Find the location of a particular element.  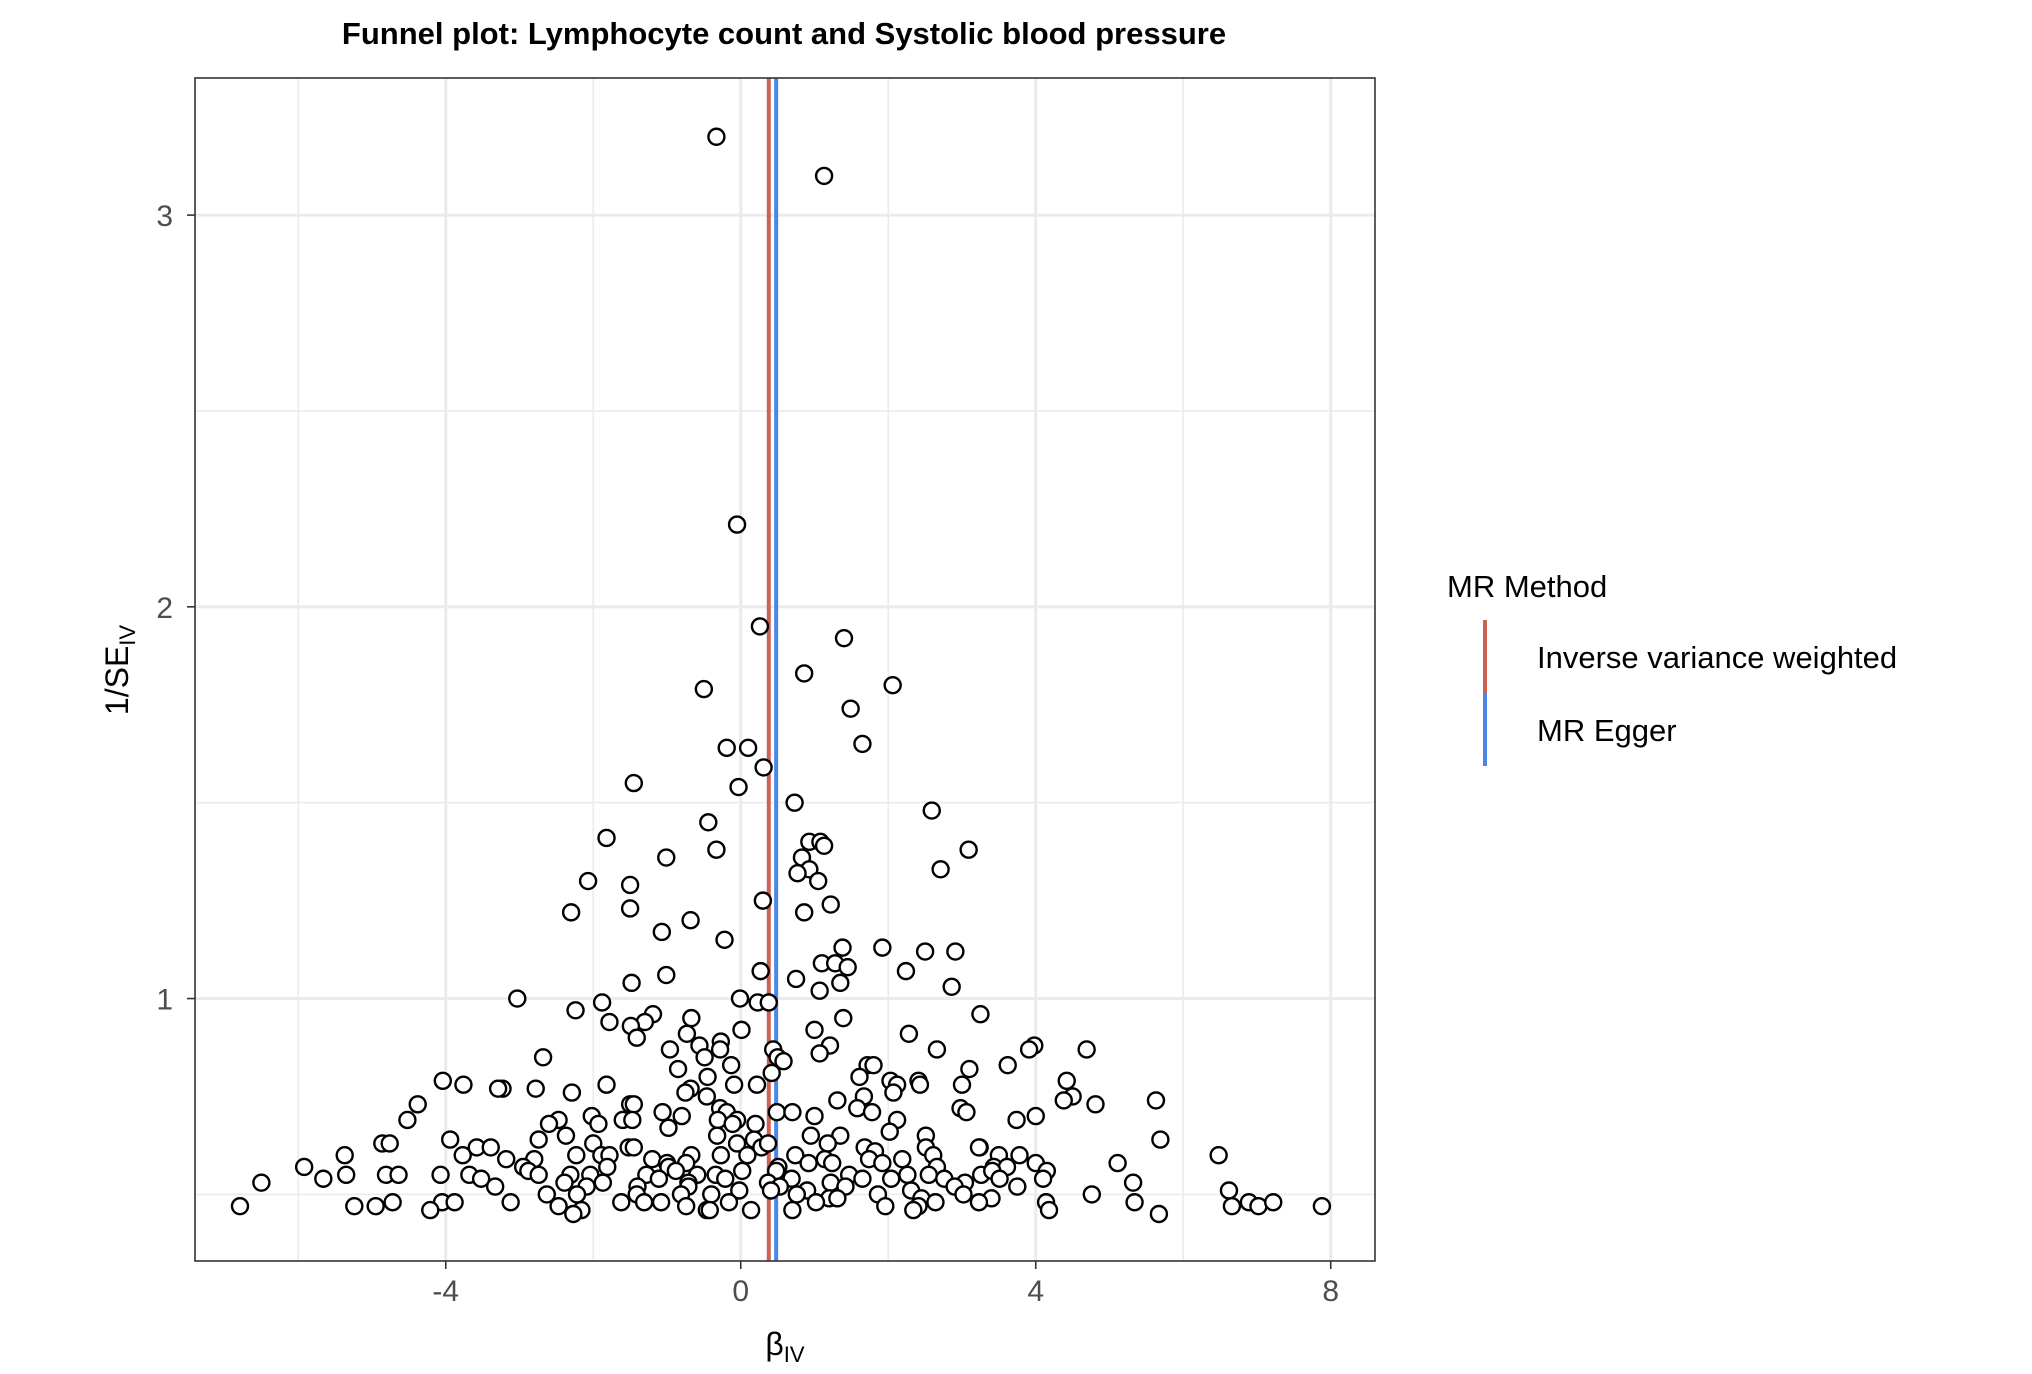

legend-entries: Inverse variance weighted MR Egger is located at coordinates (1690, 693).